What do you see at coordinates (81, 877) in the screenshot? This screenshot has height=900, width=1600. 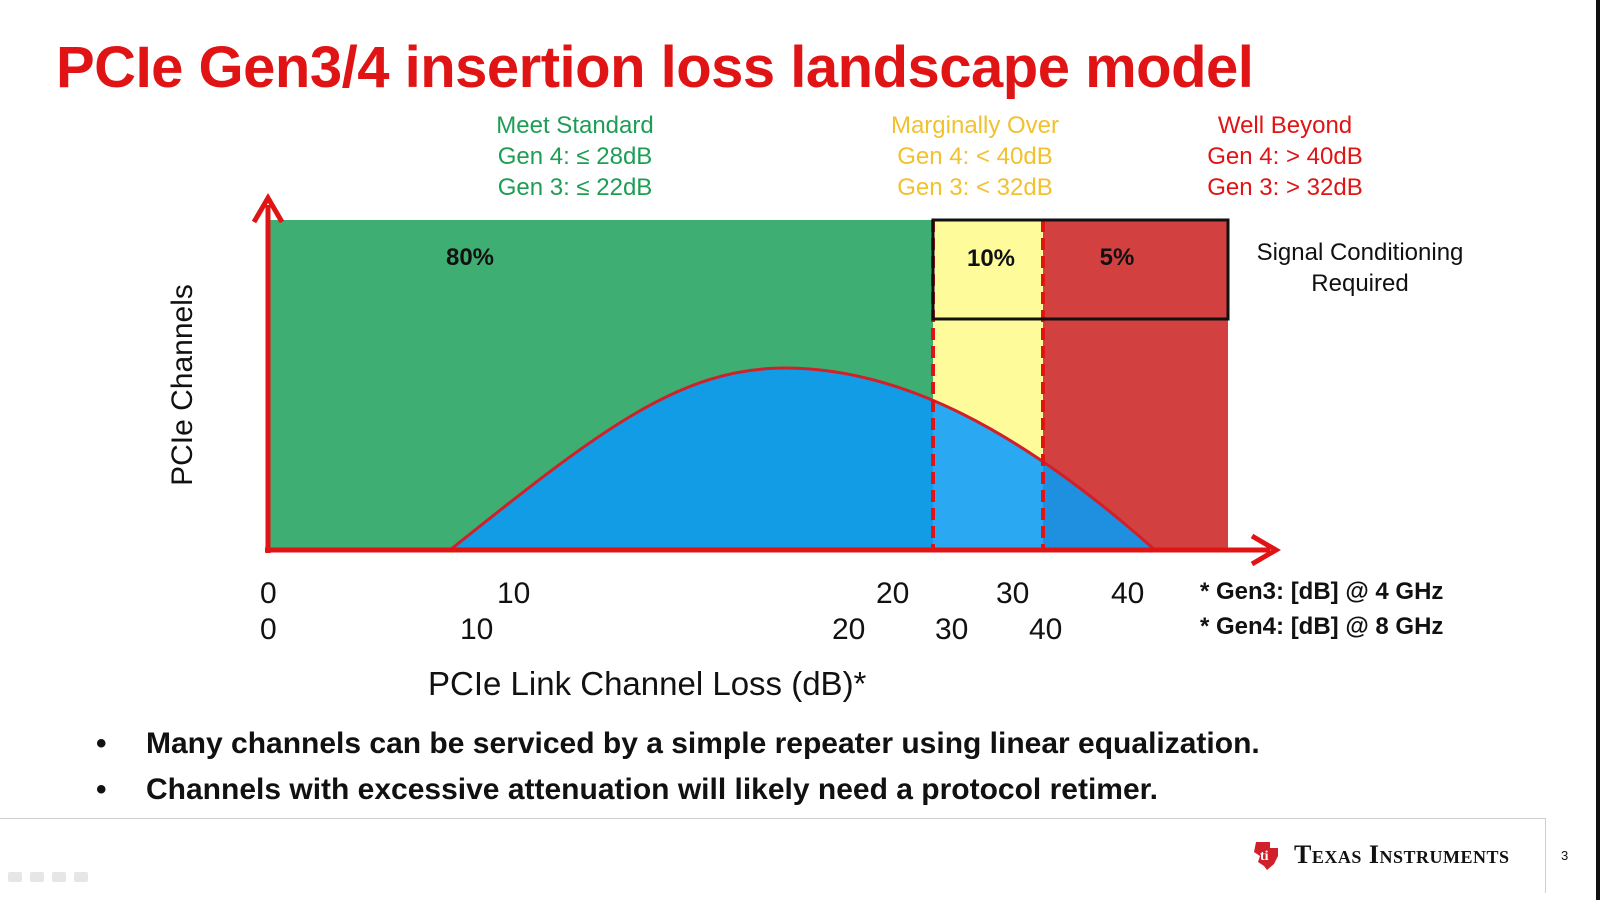 I see `nav-forward-icon` at bounding box center [81, 877].